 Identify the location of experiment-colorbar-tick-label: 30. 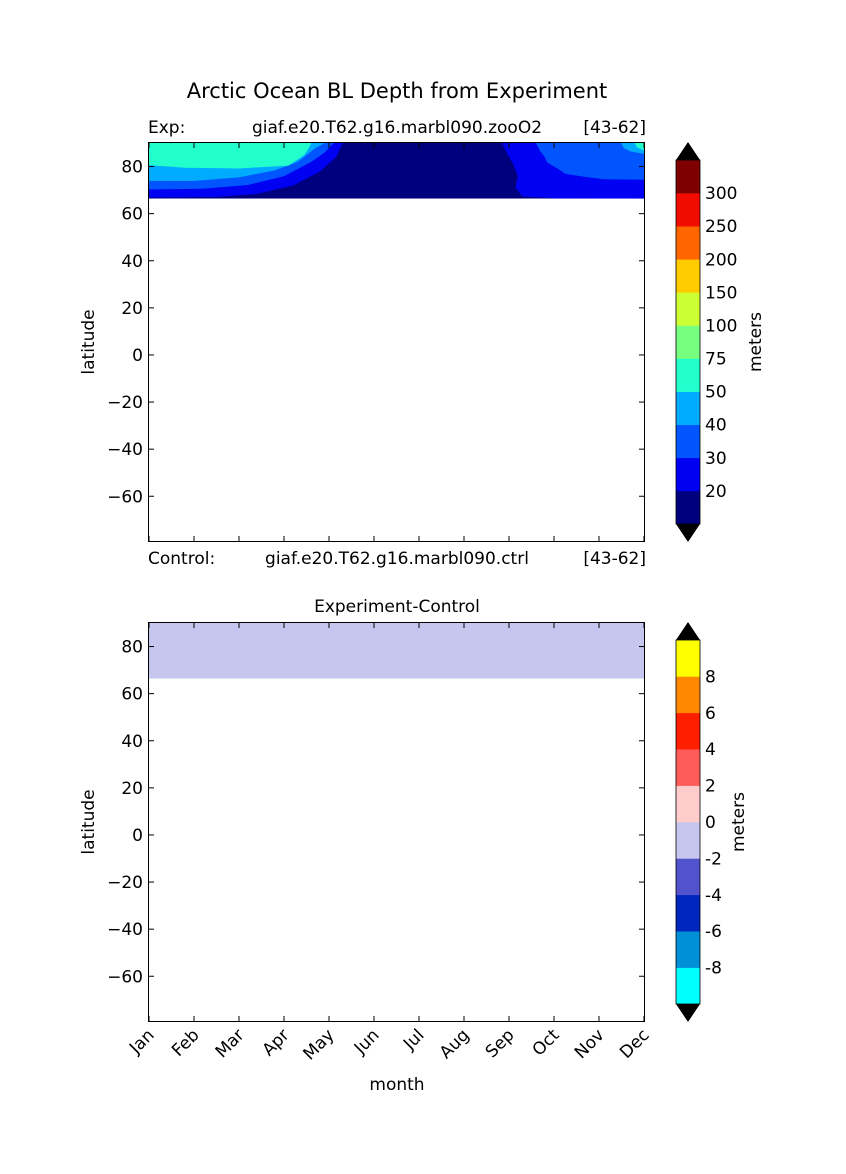
(716, 459).